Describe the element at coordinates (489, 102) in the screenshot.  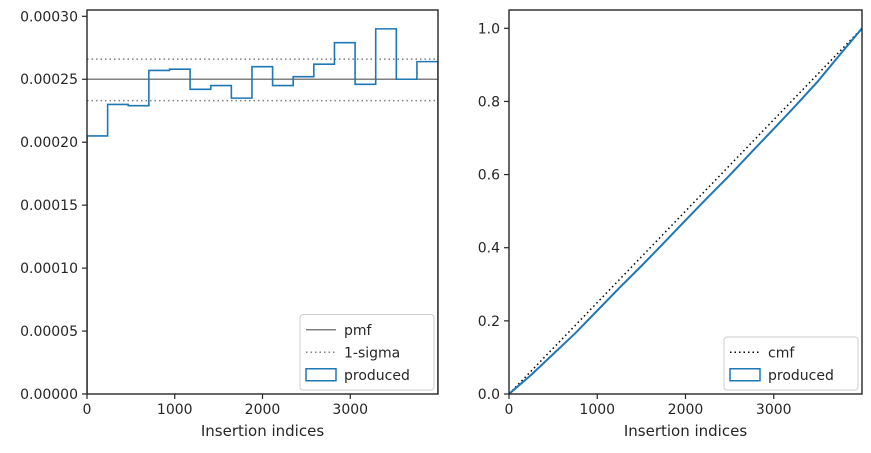
I see `y-tick-label: 0.8` at that location.